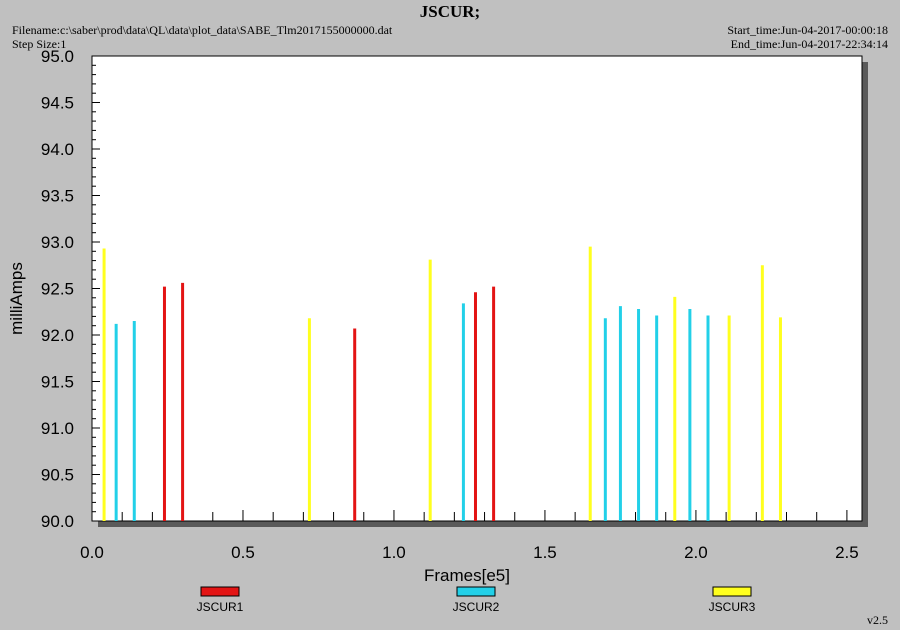  What do you see at coordinates (476, 607) in the screenshot?
I see `legend-label-jscur2: JSCUR2` at bounding box center [476, 607].